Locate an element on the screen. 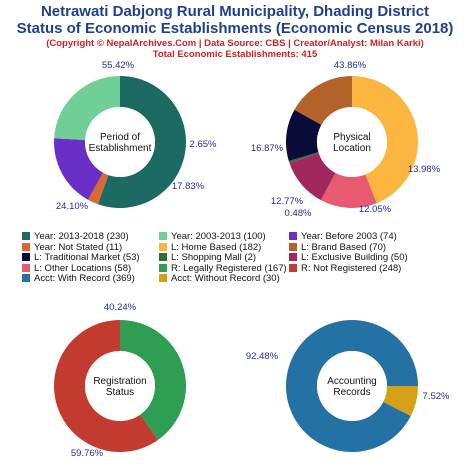  slice-year-not-stated is located at coordinates (98, 188).